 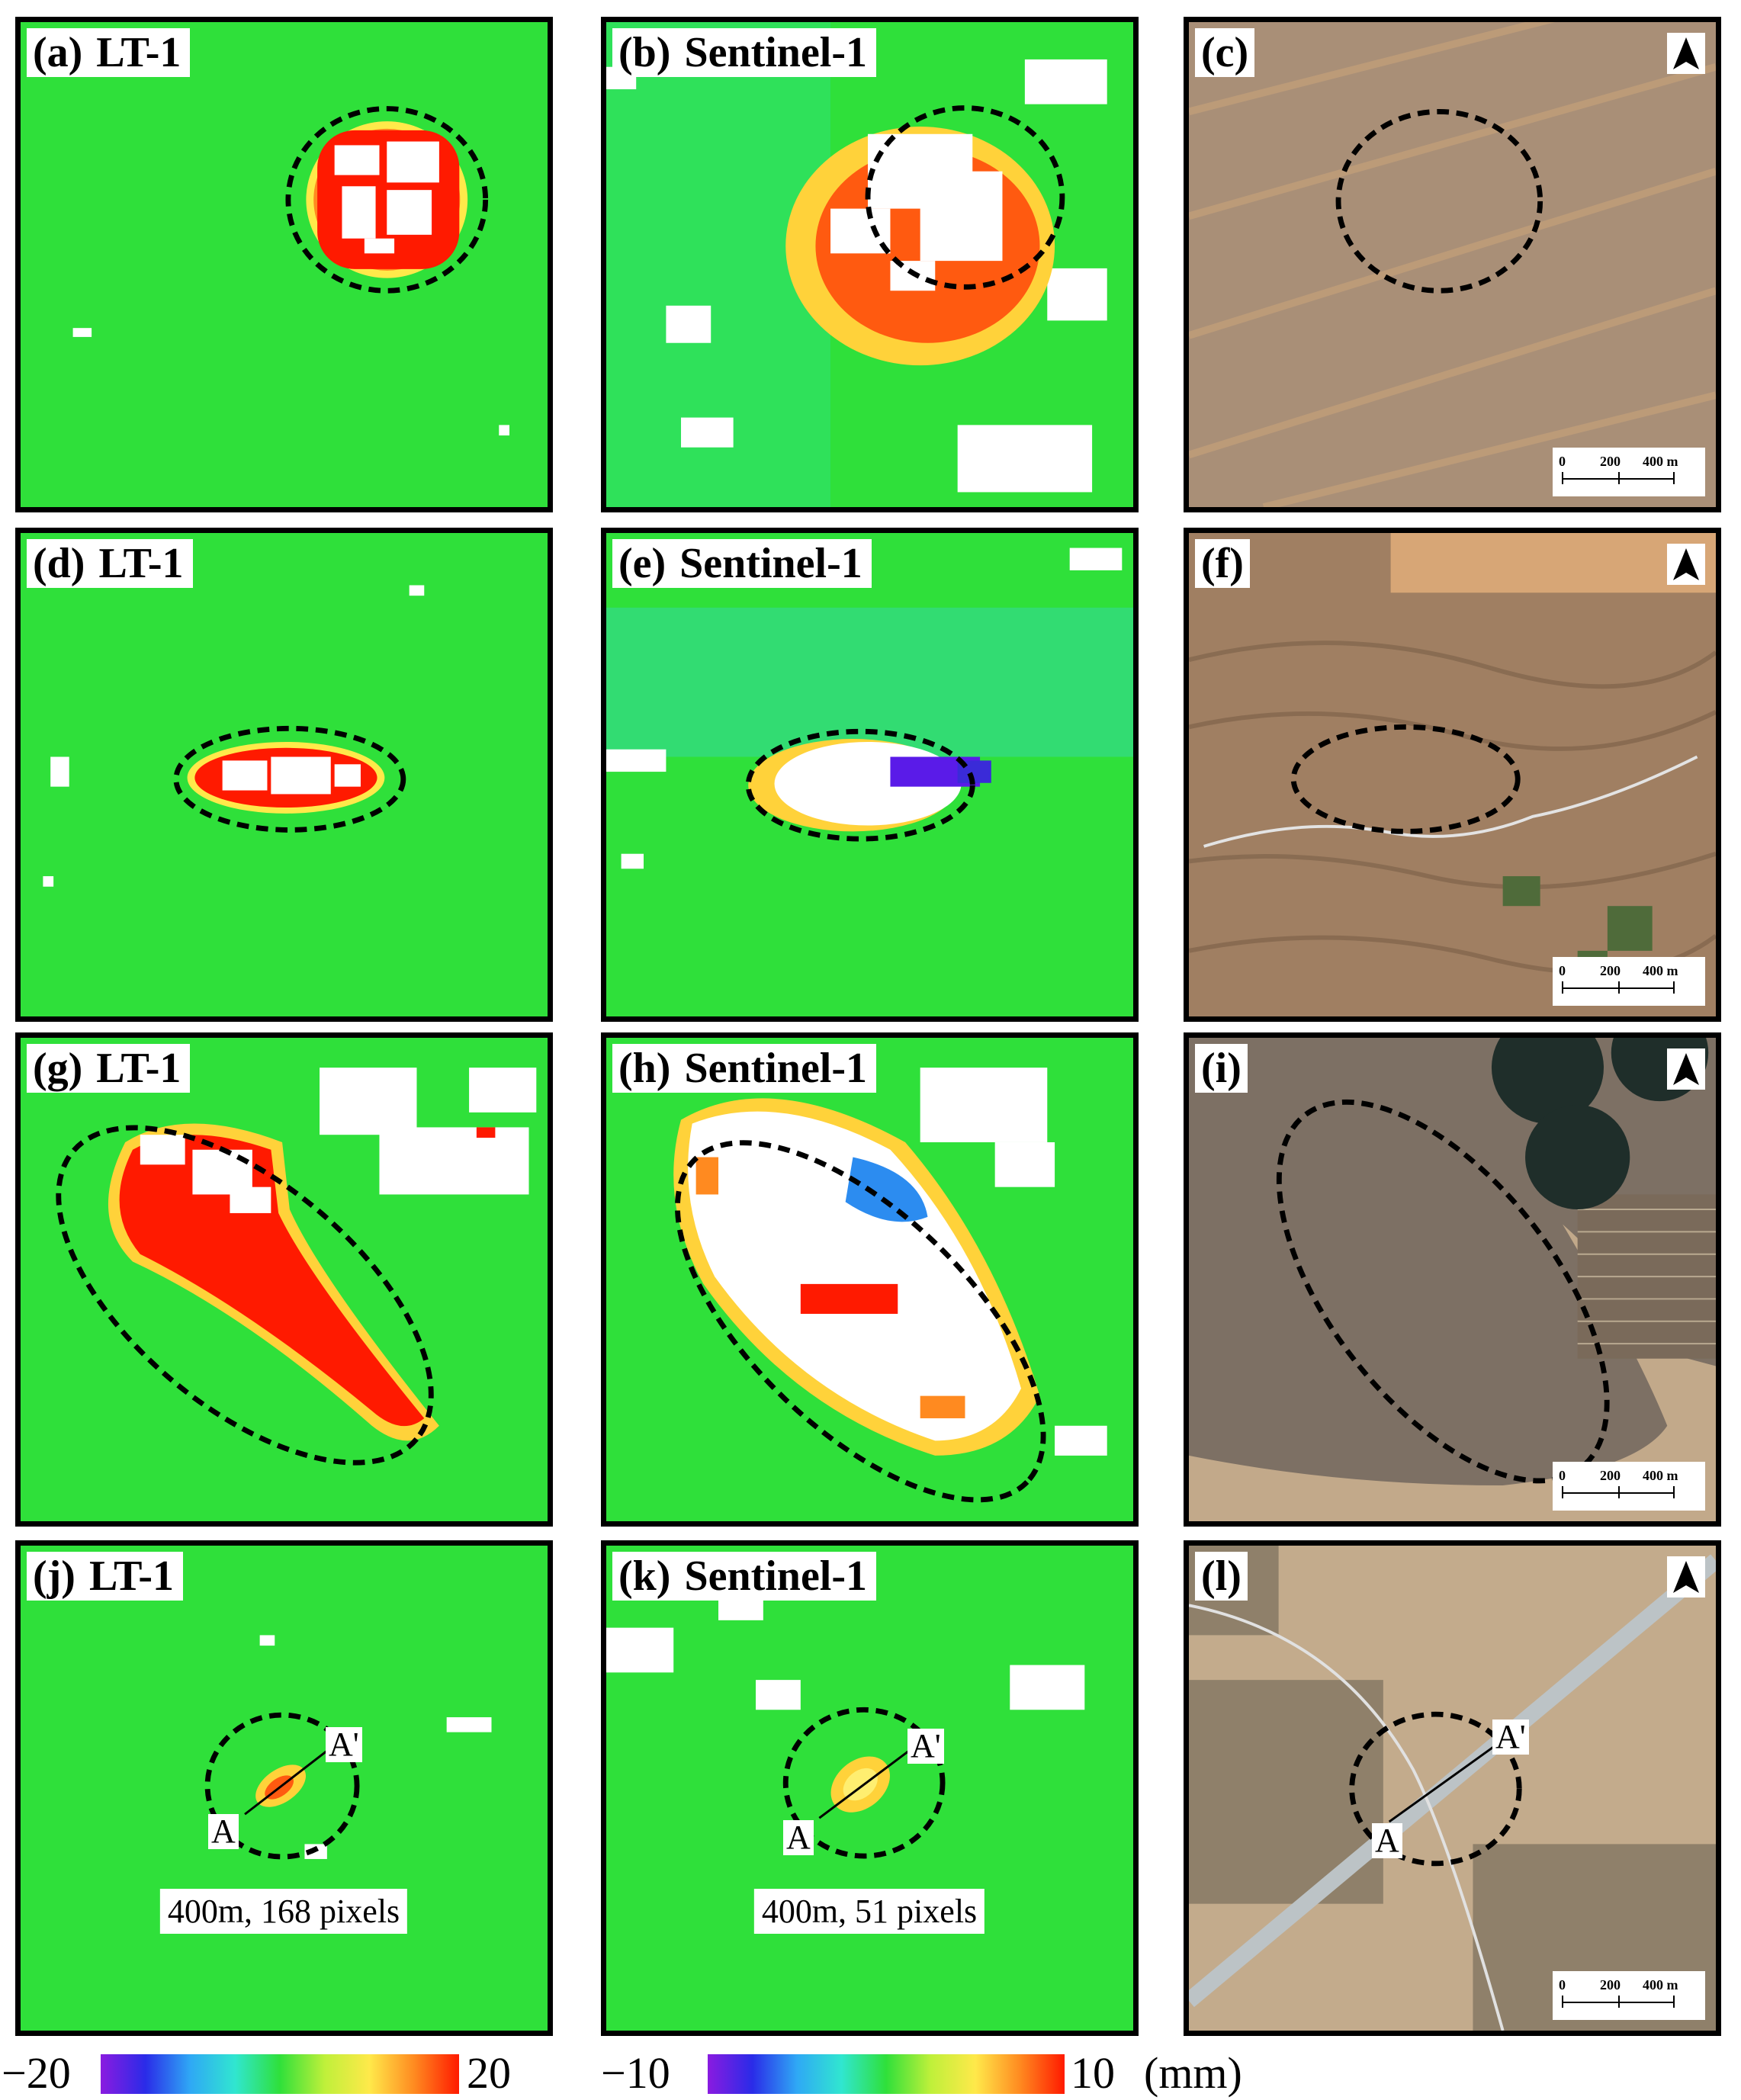 I want to click on panel-f: (f) 0 200 400 m, so click(x=1453, y=775).